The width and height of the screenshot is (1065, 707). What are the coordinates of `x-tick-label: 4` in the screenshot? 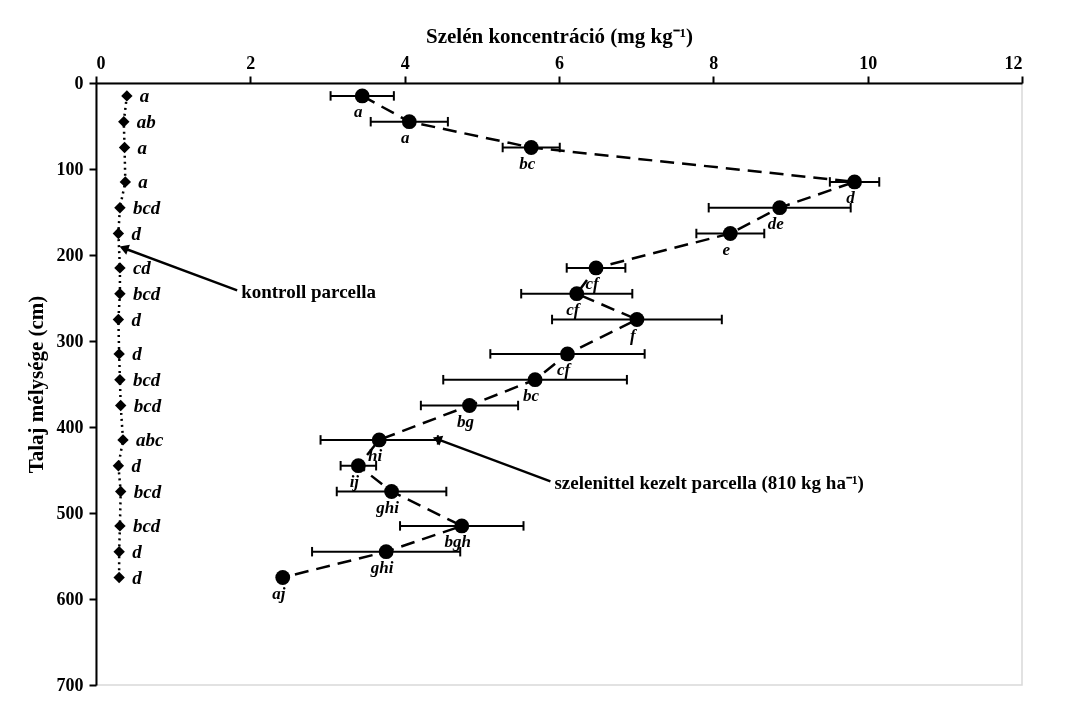 It's located at (405, 62).